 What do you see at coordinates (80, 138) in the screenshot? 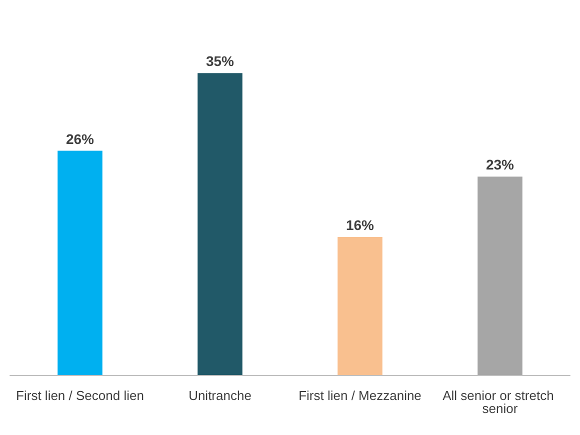
I see `data-label: 26%` at bounding box center [80, 138].